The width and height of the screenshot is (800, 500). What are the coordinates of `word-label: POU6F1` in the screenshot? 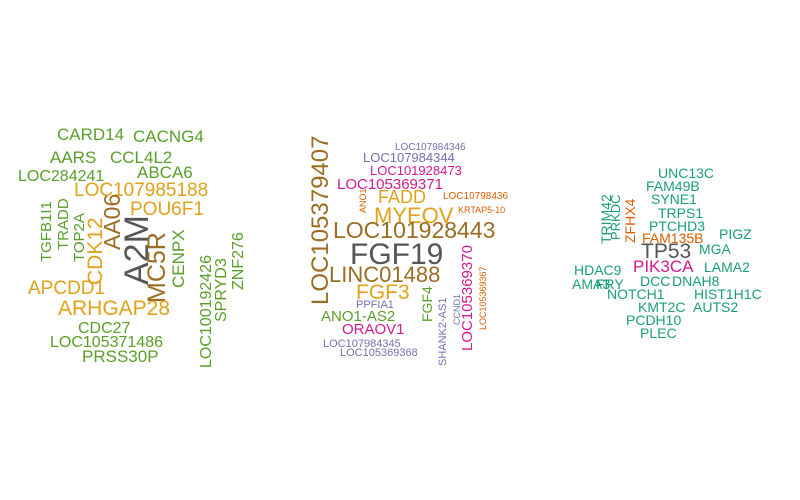 It's located at (167, 209).